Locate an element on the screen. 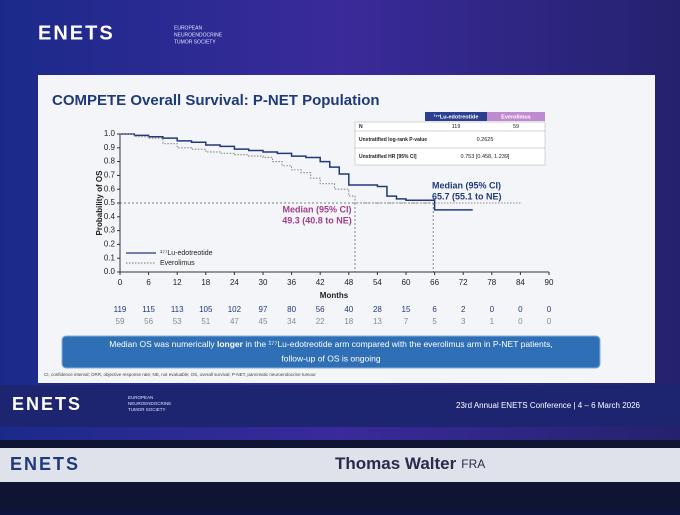 This screenshot has width=680, height=515. x-tick-label: 6 is located at coordinates (148, 282).